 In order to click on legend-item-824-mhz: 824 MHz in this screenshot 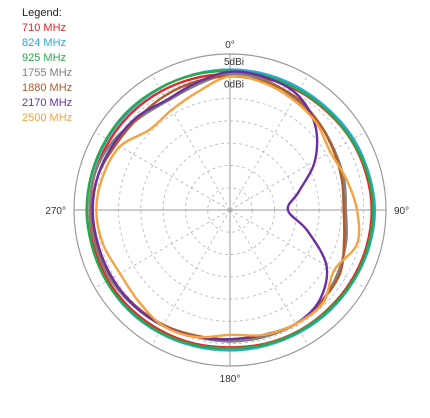, I will do `click(44, 43)`.